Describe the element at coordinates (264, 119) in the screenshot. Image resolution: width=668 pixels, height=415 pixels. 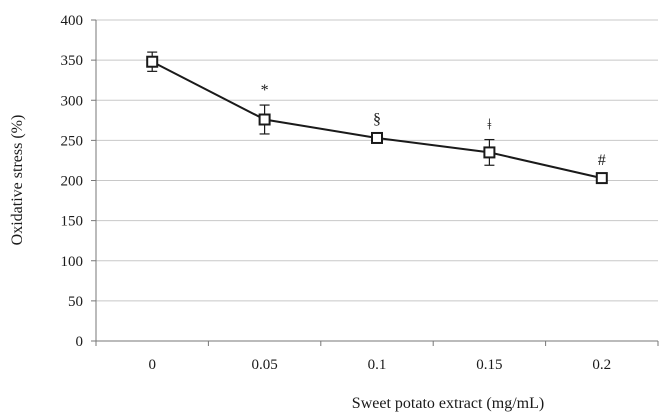
I see `data-point-0.05` at that location.